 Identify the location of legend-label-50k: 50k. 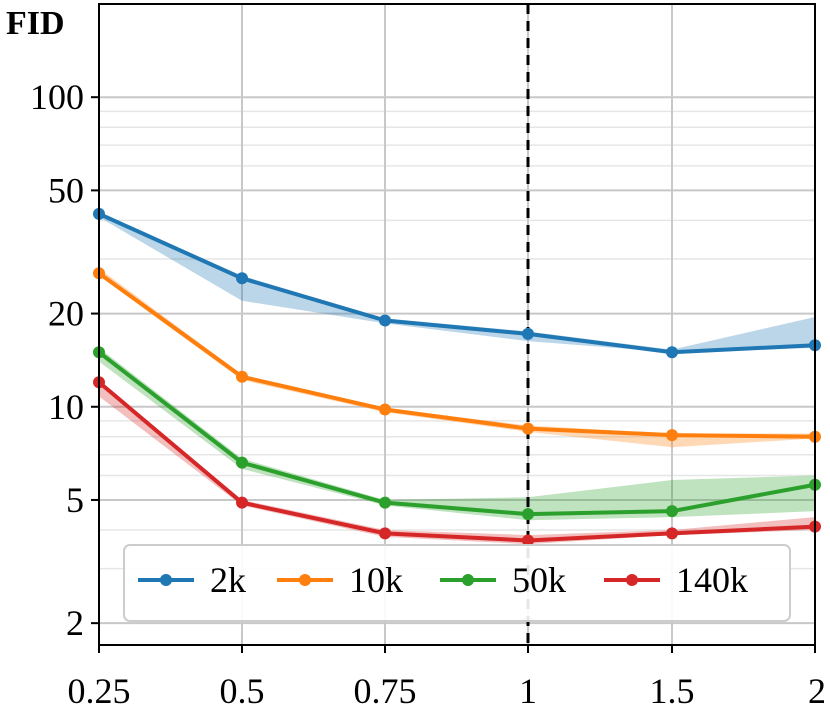
(539, 580).